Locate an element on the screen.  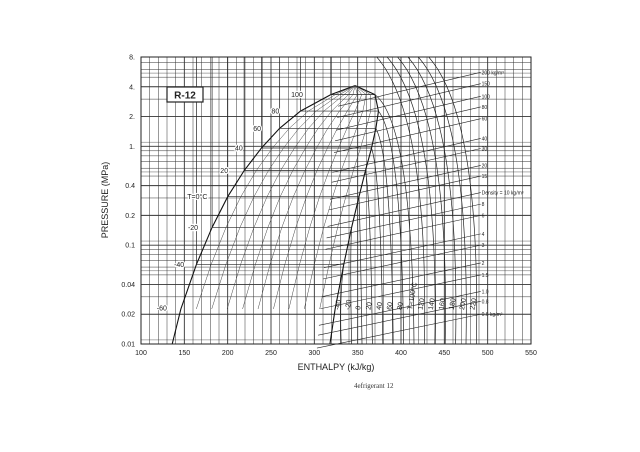
y-tick-label: 2. is located at coordinates (132, 117).